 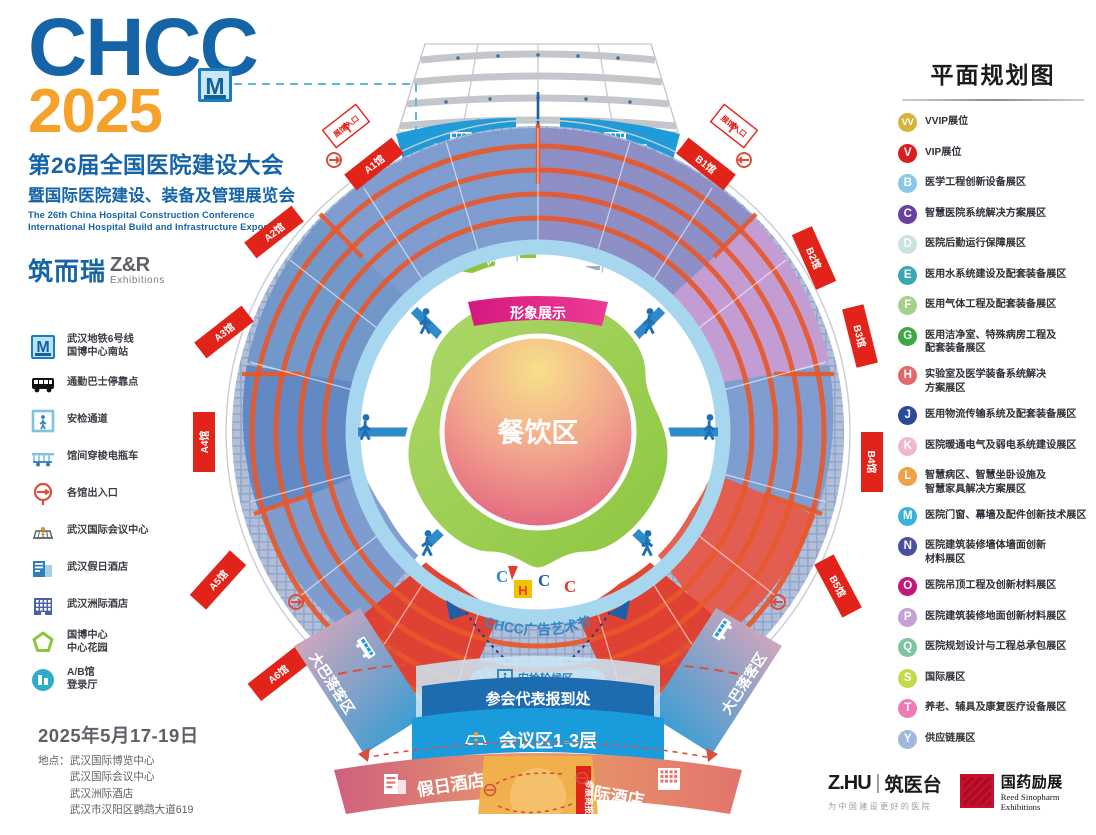 I want to click on delegate-registration: 参会代表报到处, so click(x=538, y=697).